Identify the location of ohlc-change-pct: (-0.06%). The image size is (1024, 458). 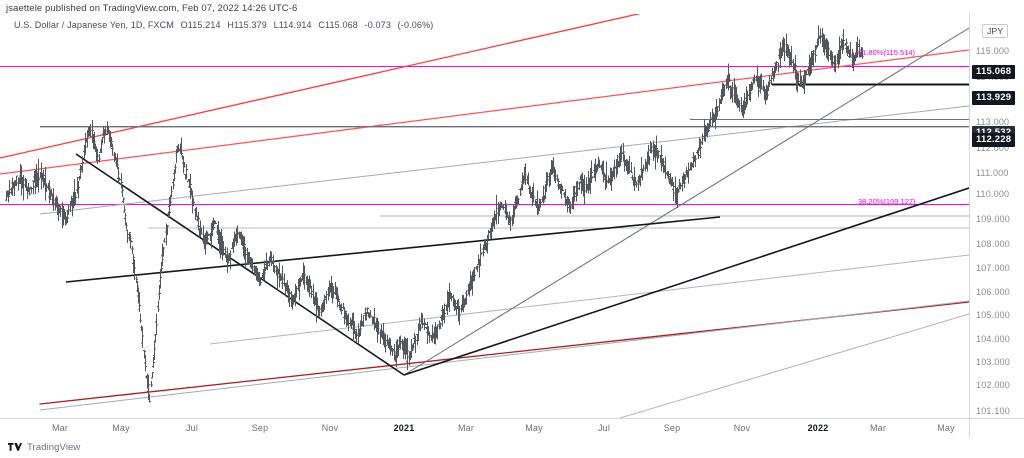
(415, 25).